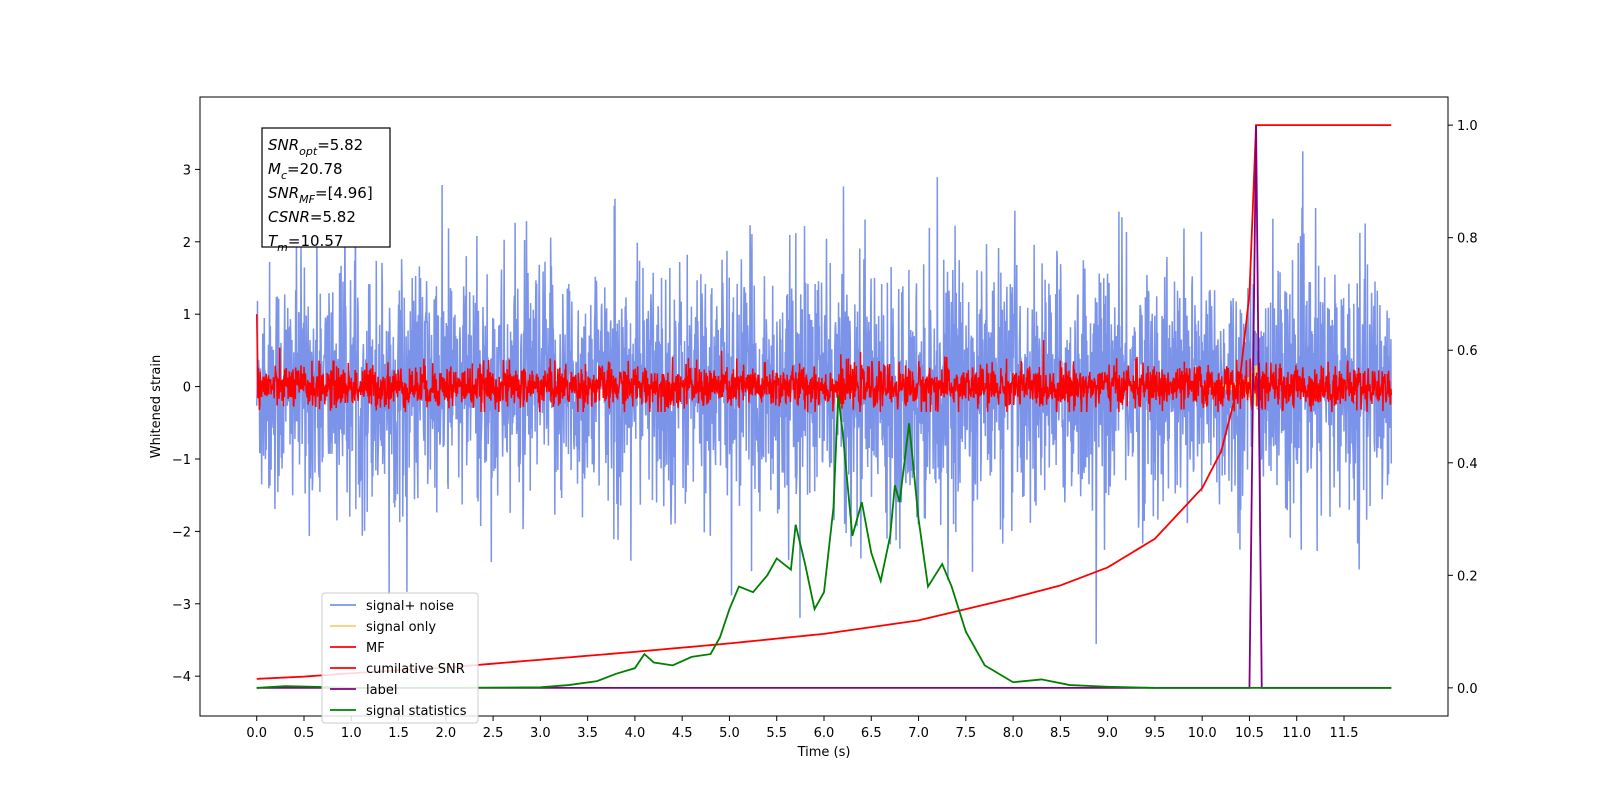 The height and width of the screenshot is (800, 1600). What do you see at coordinates (315, 147) in the screenshot?
I see `annotation-line: SNRopt=5.82` at bounding box center [315, 147].